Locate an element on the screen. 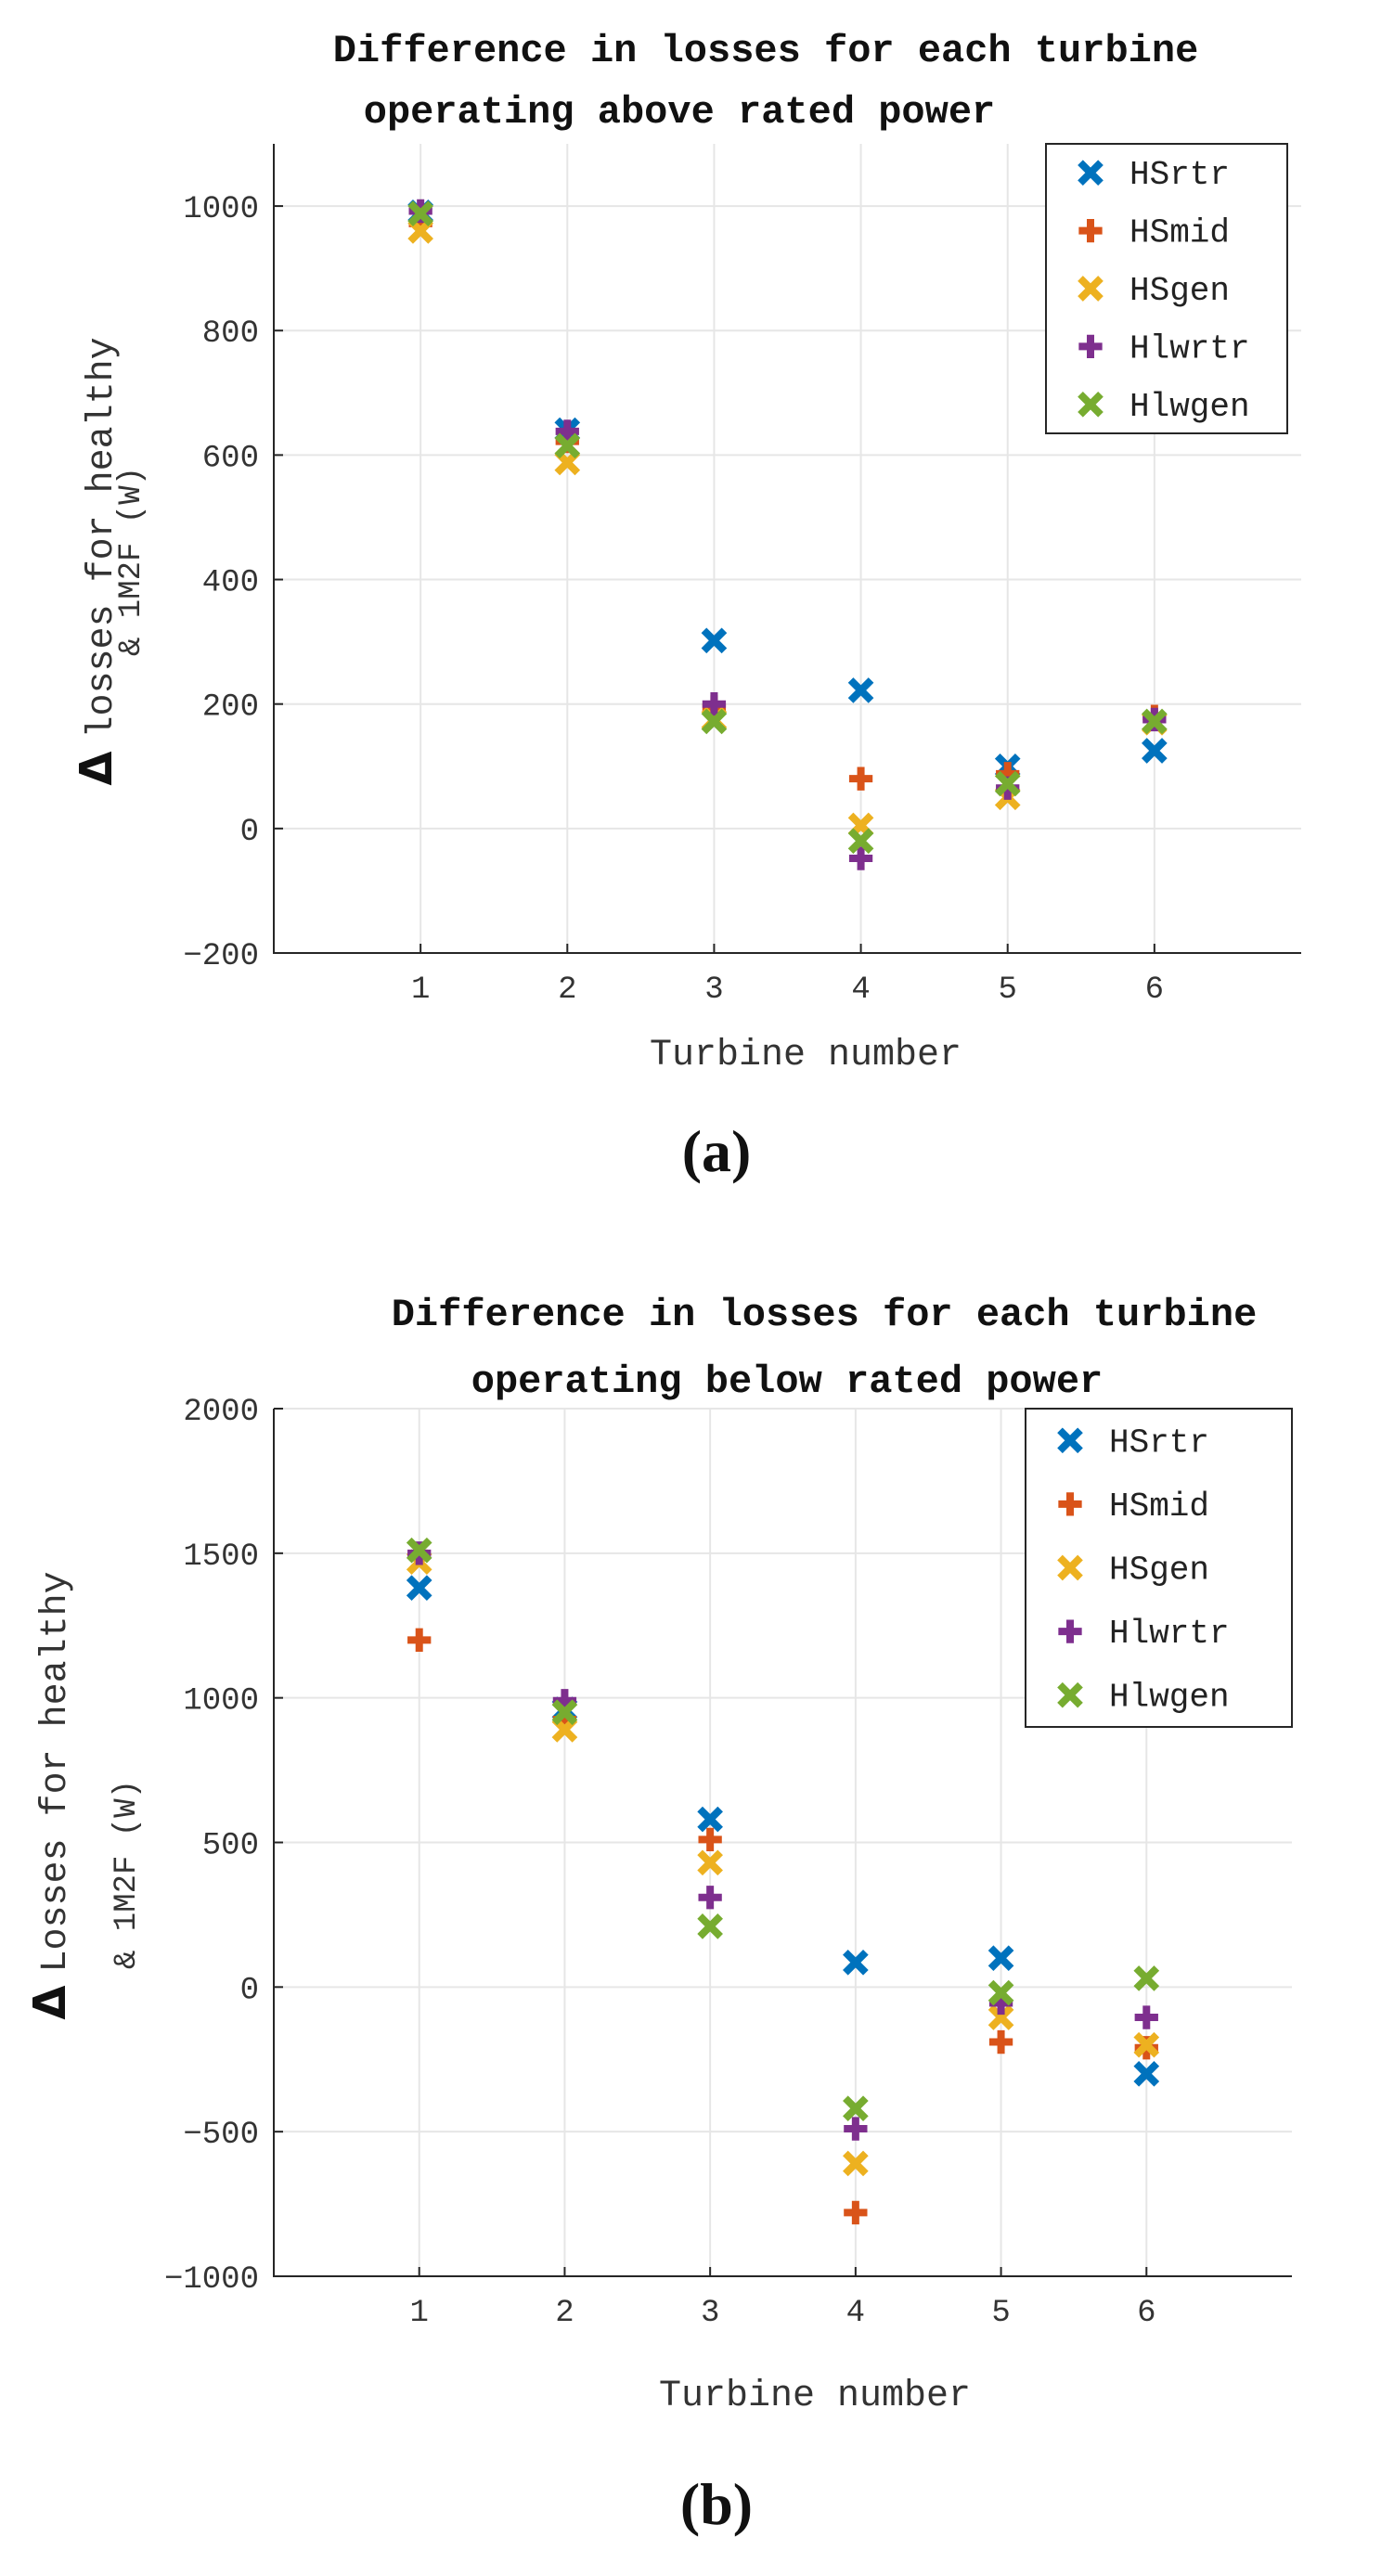  chart-a-ytick-label: 800 is located at coordinates (230, 334).